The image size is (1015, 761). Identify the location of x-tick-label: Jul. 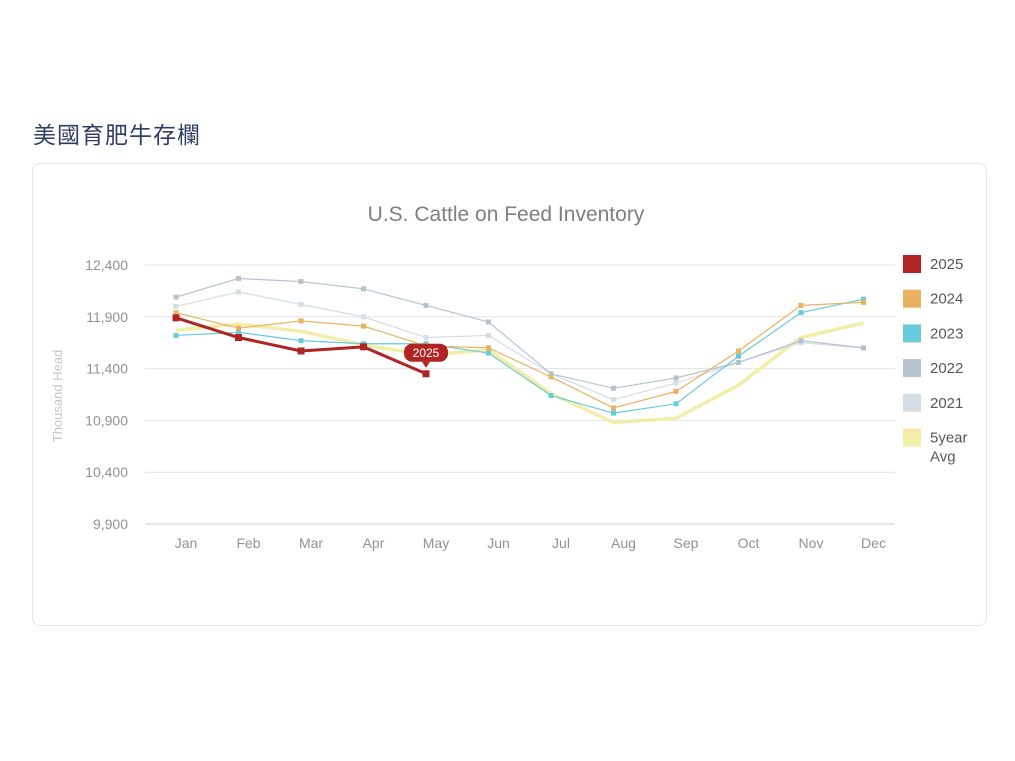
(561, 543).